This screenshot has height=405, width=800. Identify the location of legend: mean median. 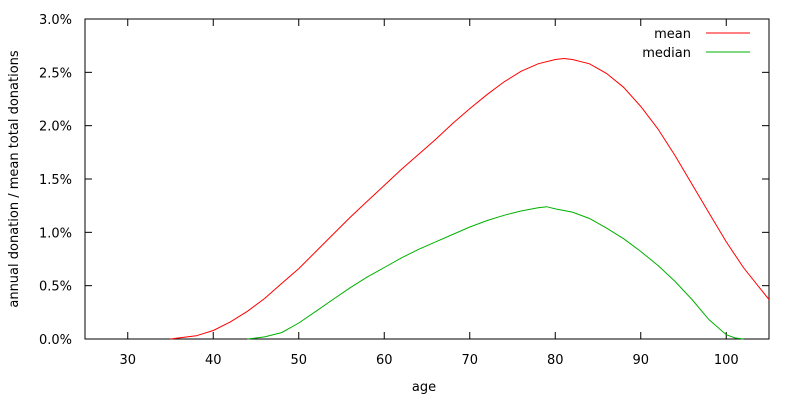
(696, 44).